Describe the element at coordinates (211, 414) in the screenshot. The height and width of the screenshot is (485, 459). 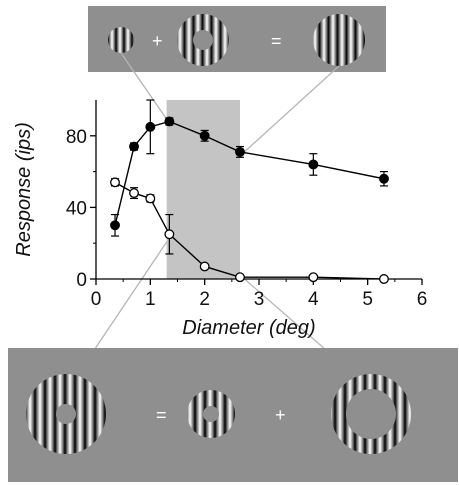
I see `bottom-small-annulus-grating` at that location.